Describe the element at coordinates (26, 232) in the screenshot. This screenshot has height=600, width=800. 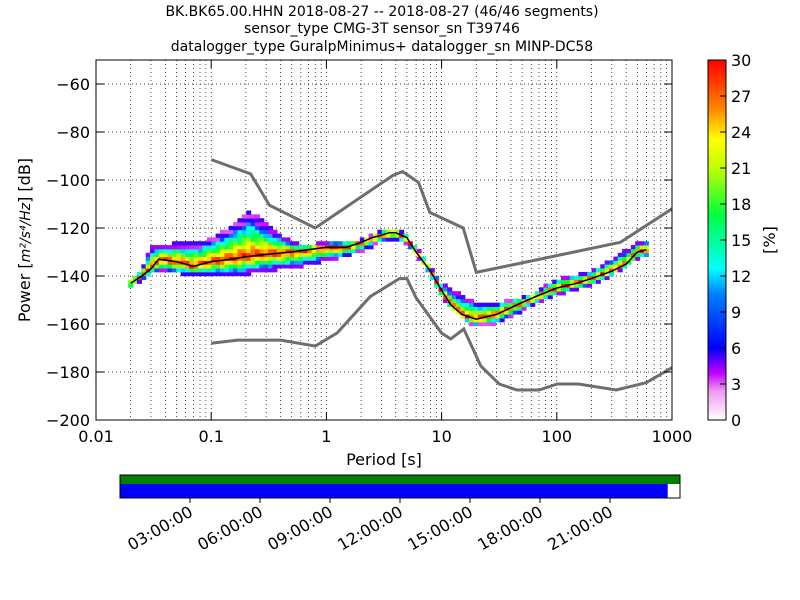
I see `y-label-units: m²/s⁴/Hz` at that location.